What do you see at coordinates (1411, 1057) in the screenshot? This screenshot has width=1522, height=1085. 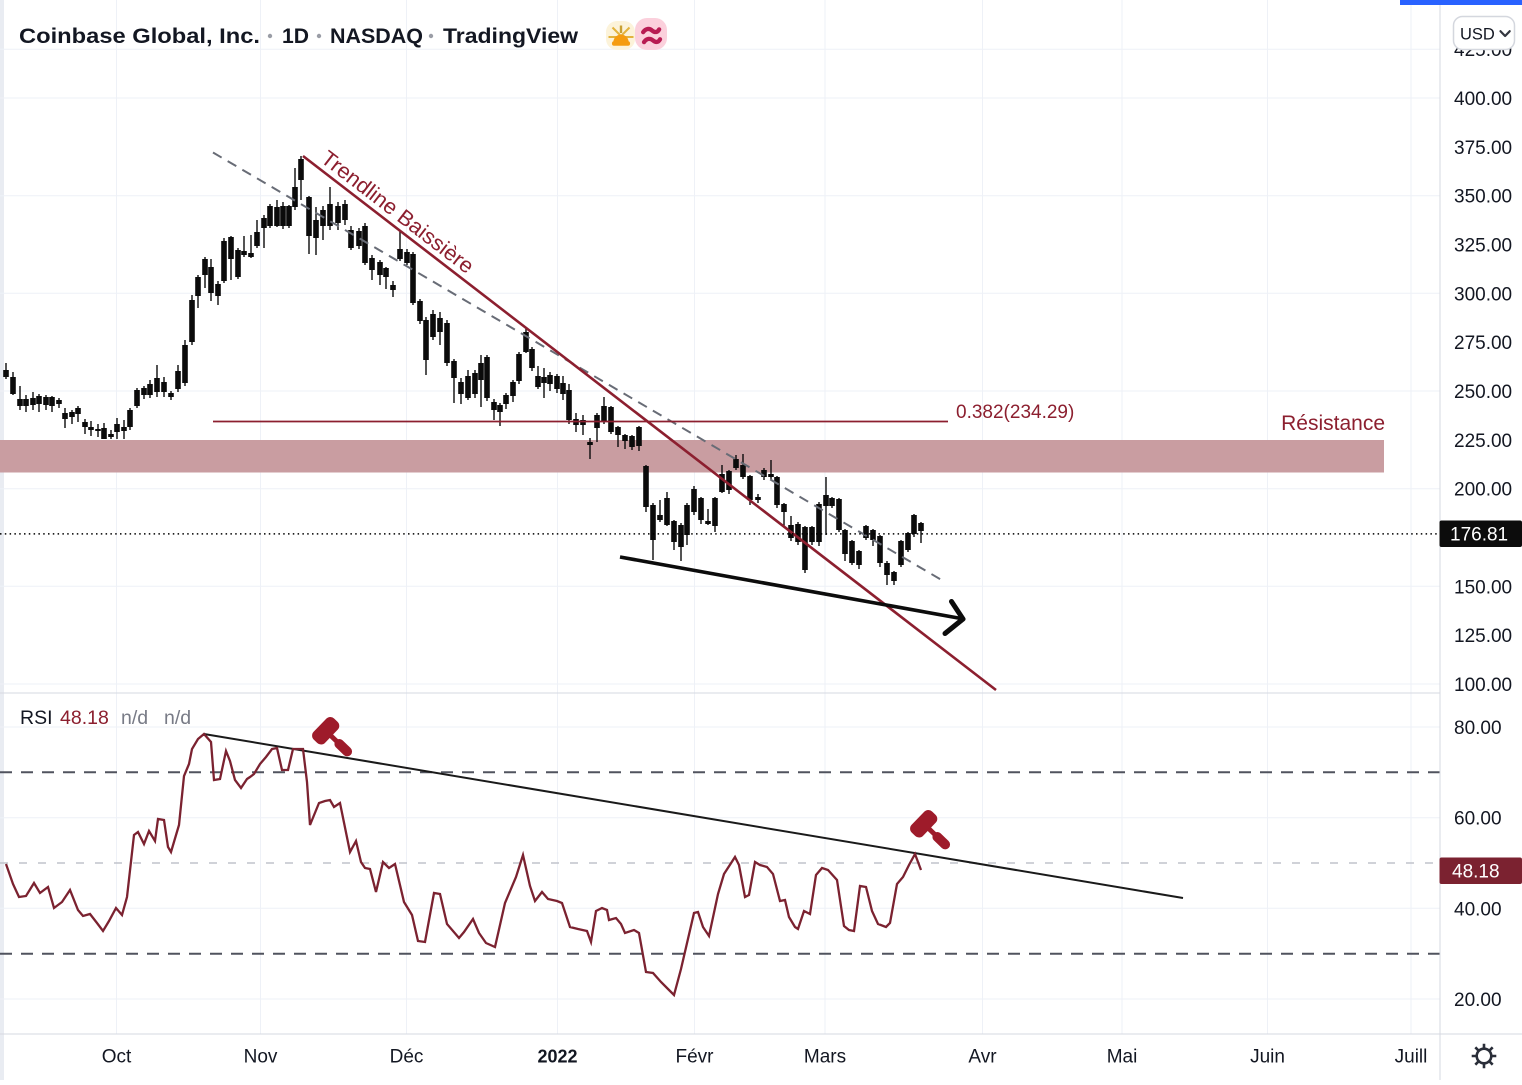 I see `svg-text: Juill` at bounding box center [1411, 1057].